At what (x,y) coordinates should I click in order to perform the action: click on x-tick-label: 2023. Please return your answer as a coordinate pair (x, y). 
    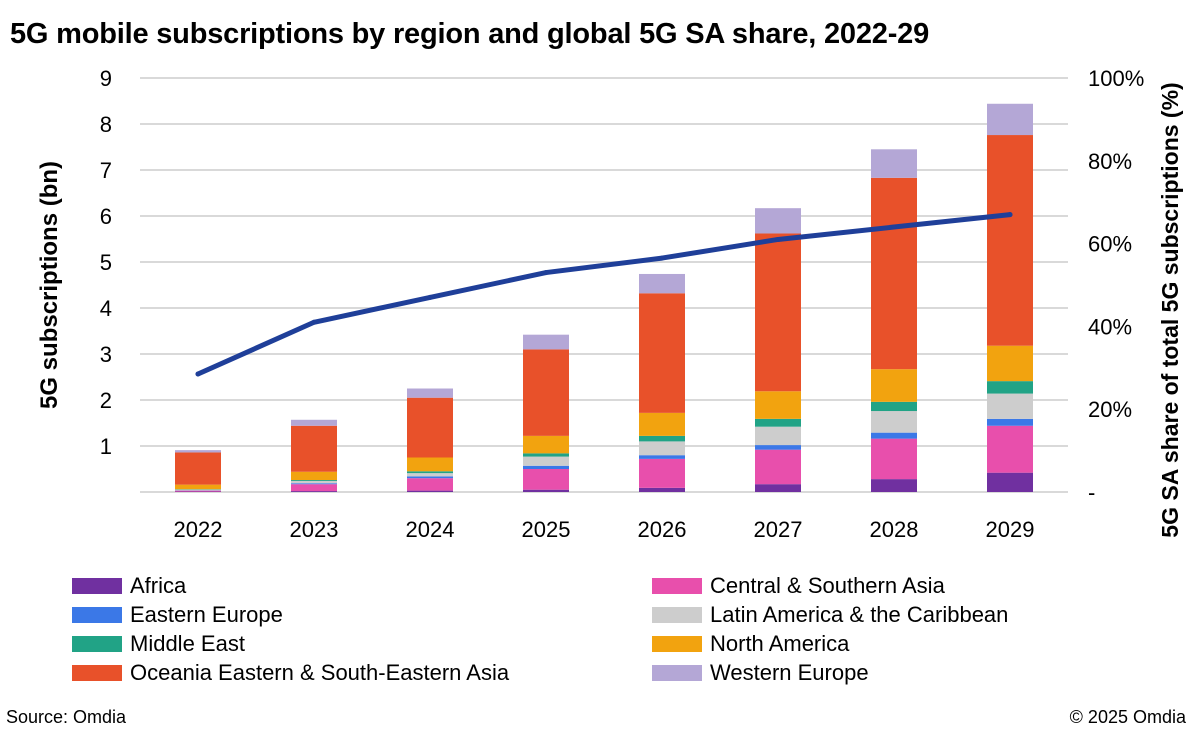
    Looking at the image, I should click on (314, 529).